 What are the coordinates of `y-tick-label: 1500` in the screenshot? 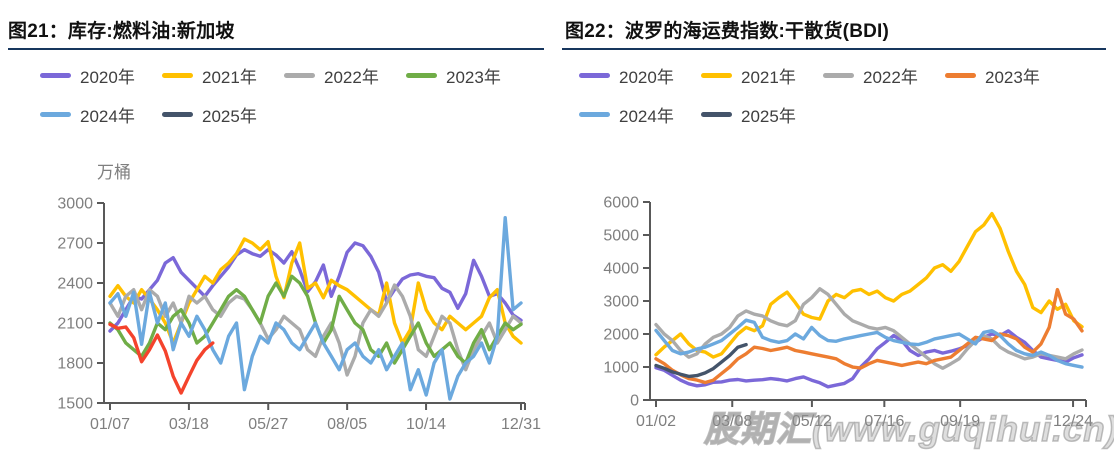 It's located at (75, 404).